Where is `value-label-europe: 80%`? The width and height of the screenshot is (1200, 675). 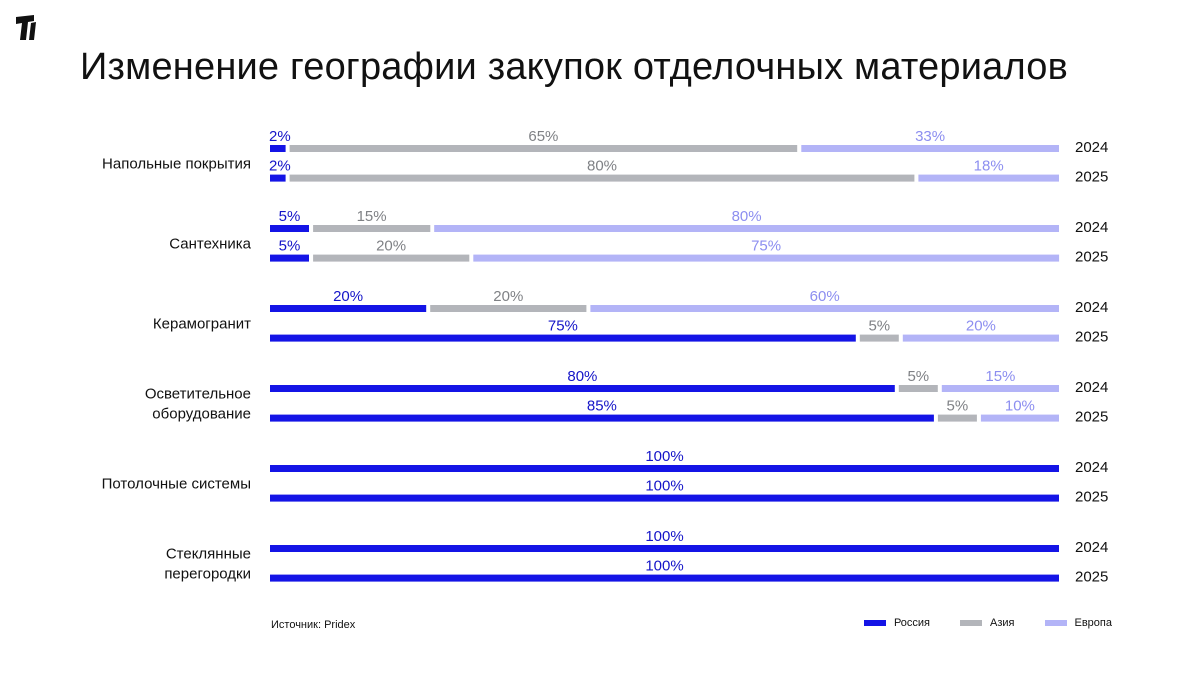 value-label-europe: 80% is located at coordinates (747, 216).